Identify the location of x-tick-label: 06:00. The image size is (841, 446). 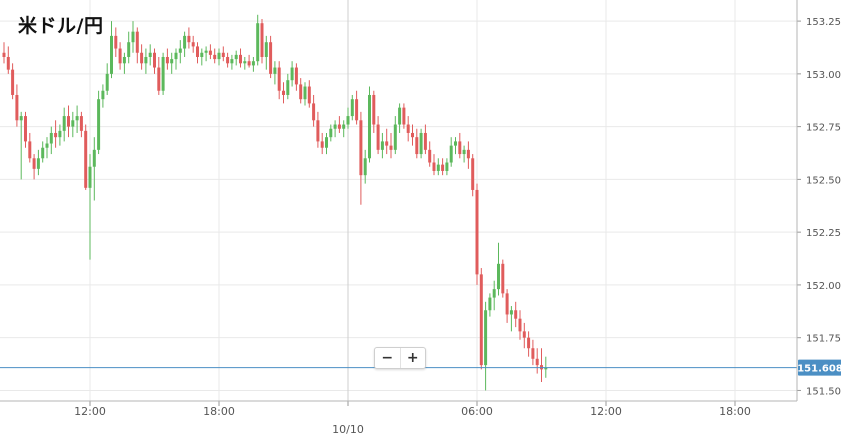
(477, 411).